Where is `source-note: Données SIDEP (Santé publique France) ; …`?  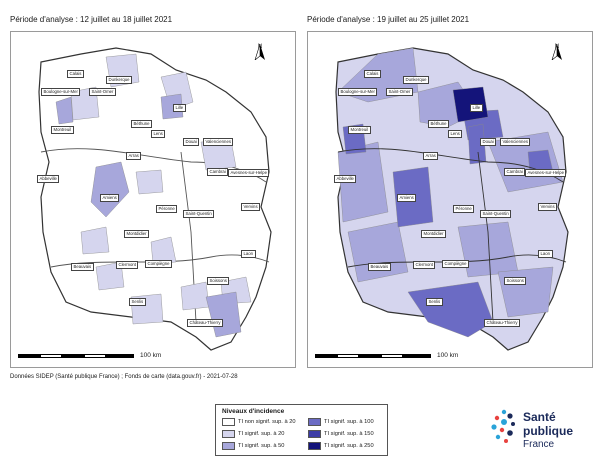
source-note: Données SIDEP (Santé publique France) ; … is located at coordinates (124, 377).